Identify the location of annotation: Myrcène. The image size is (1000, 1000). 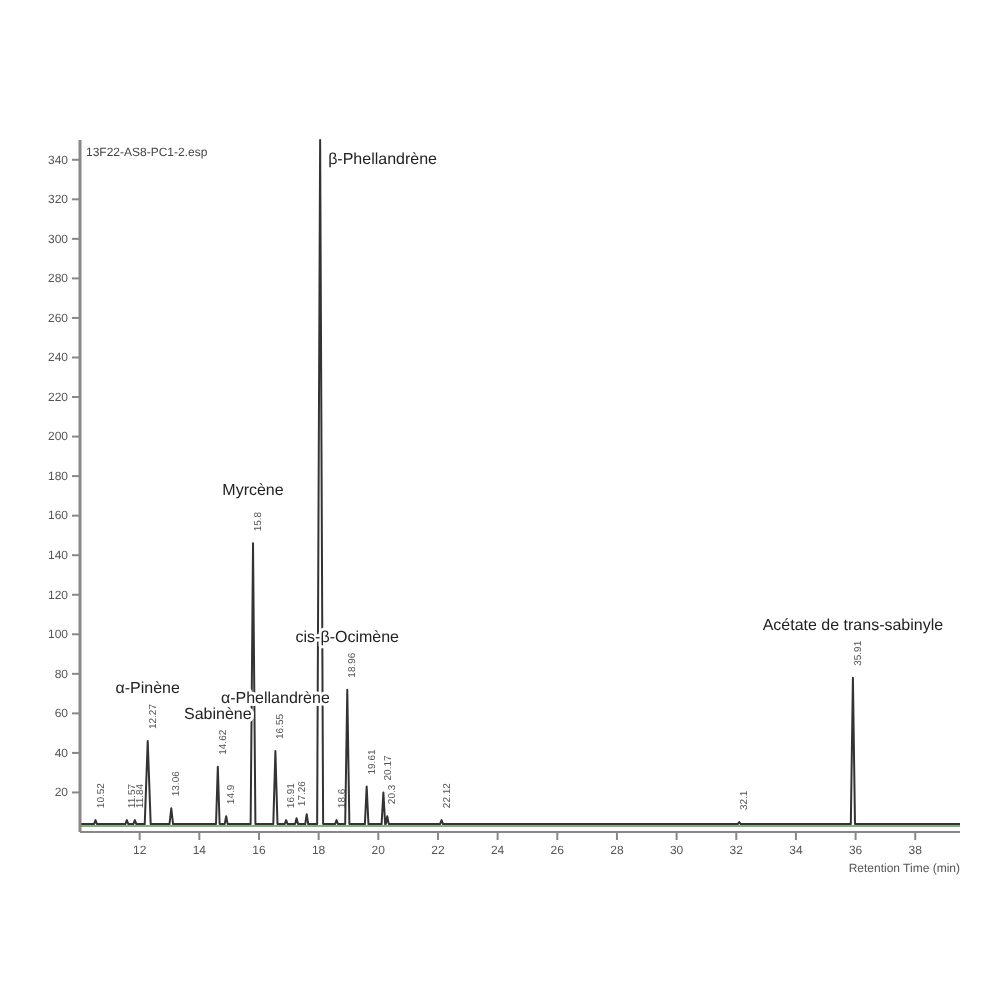
(253, 490).